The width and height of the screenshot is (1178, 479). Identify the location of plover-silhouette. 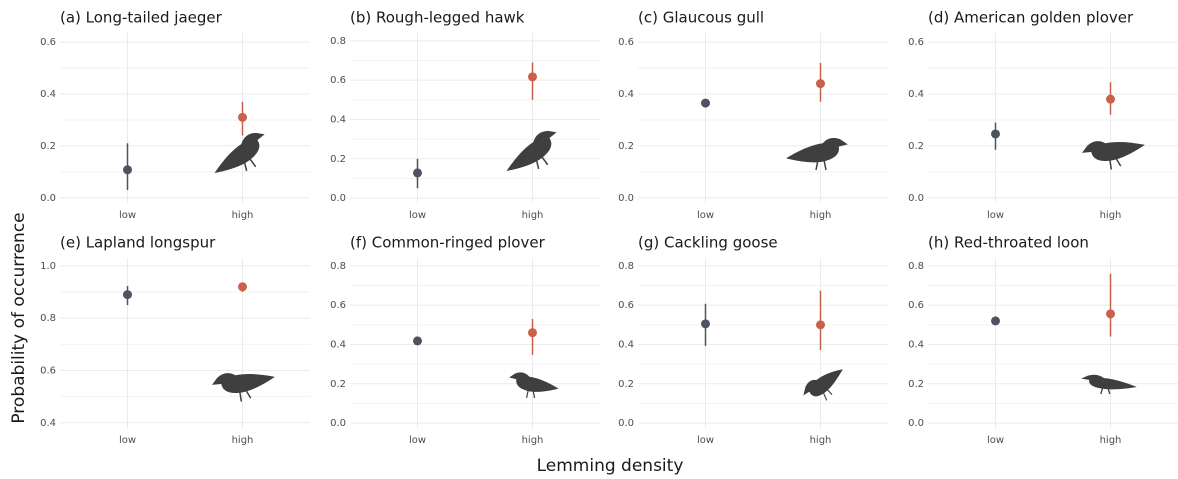
(1114, 152).